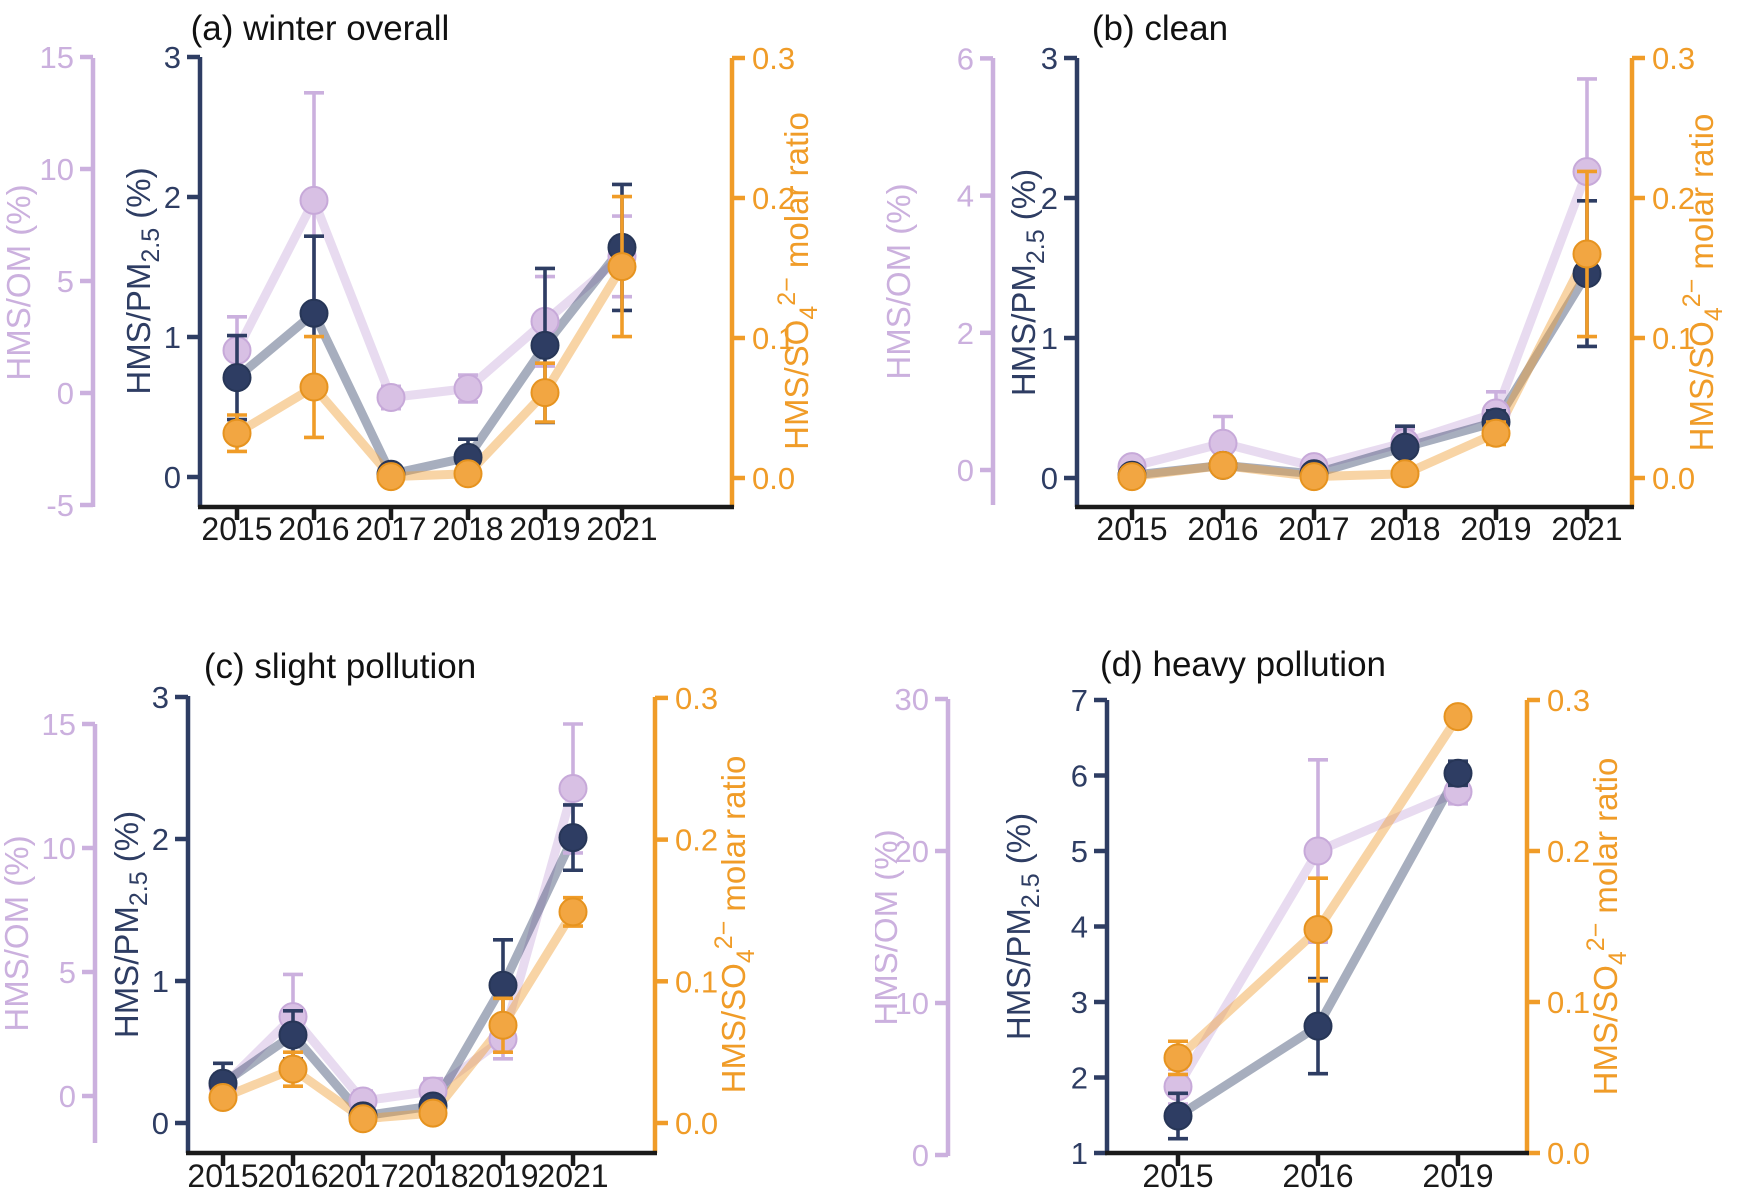 The height and width of the screenshot is (1197, 1750). What do you see at coordinates (1131, 529) in the screenshot?
I see `x-tick-label: 2015` at bounding box center [1131, 529].